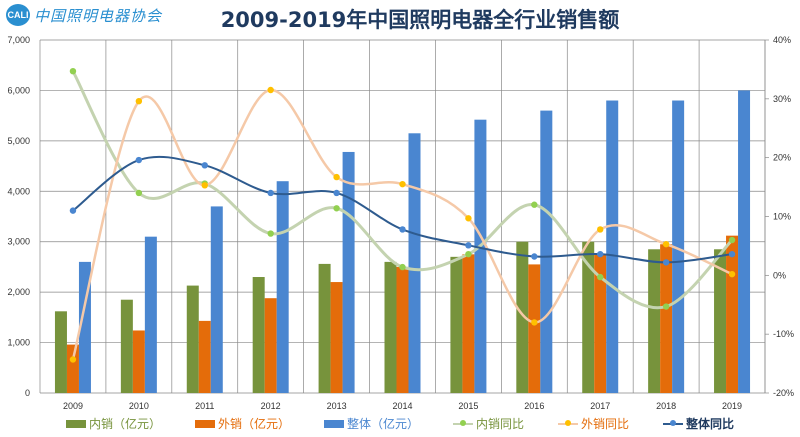 This screenshot has height=437, width=800. I want to click on y-right-tick-label: 40%, so click(782, 40).